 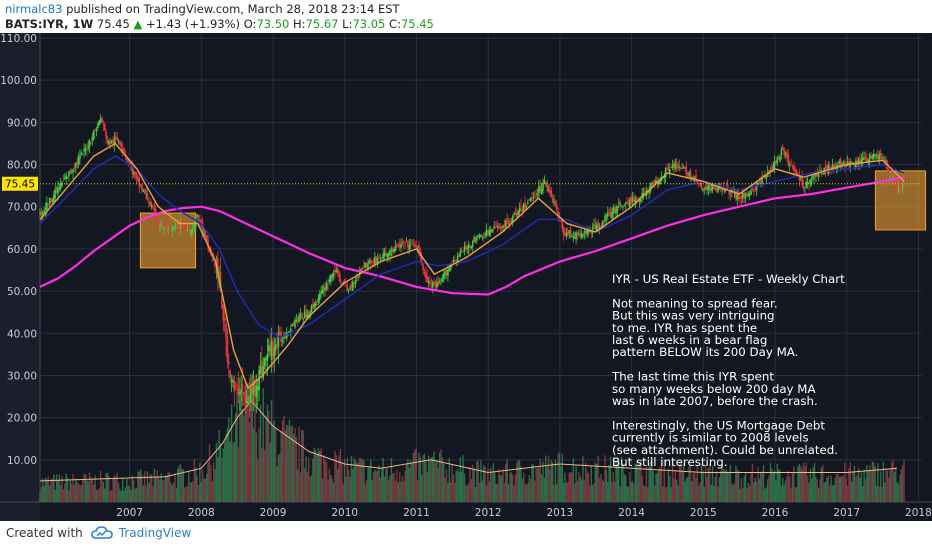 I want to click on annotation-line: pattern BELOW its 200 Day MA., so click(x=705, y=352).